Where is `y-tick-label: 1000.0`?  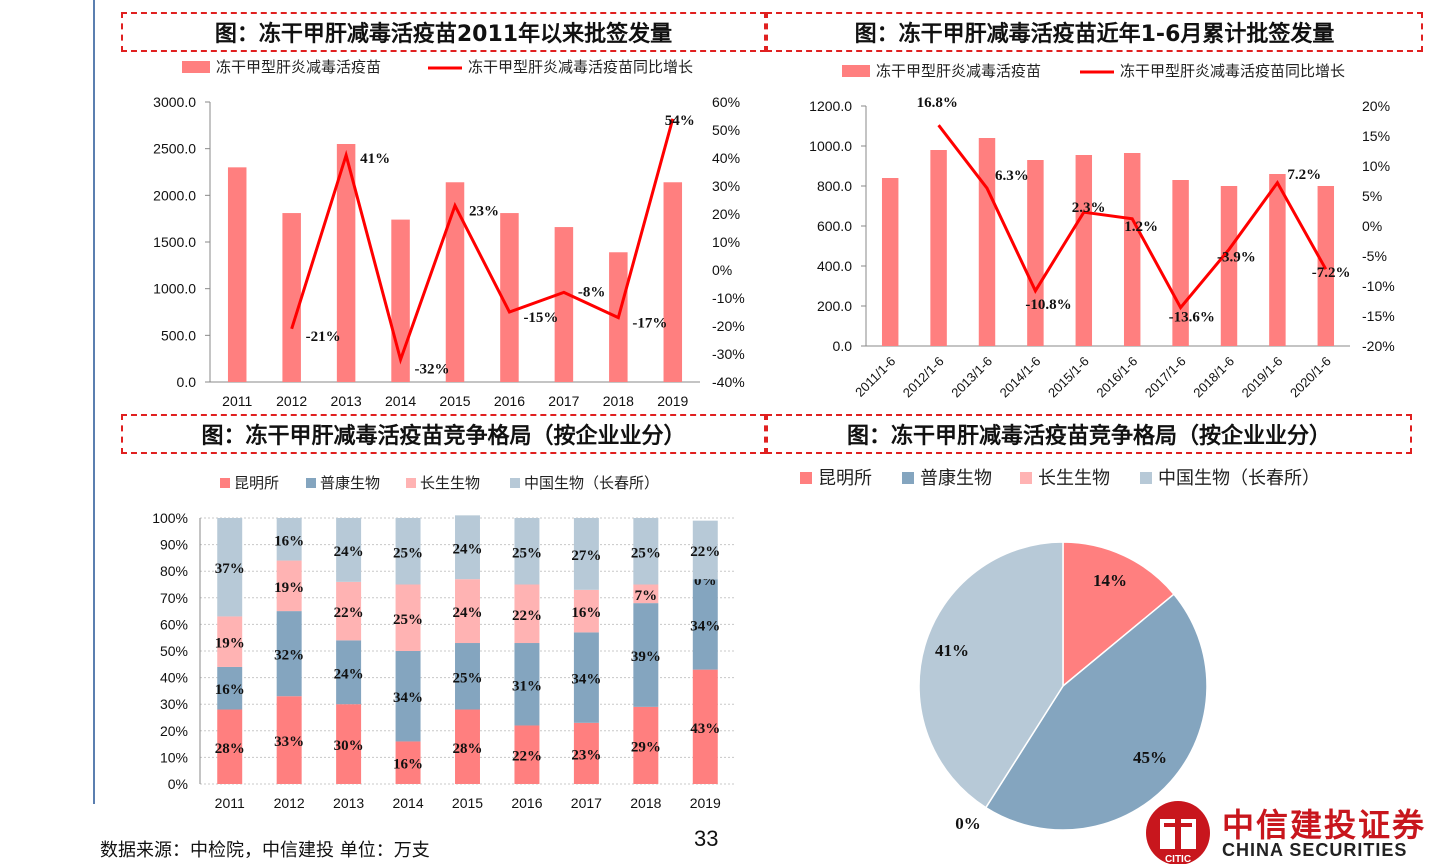 y-tick-label: 1000.0 is located at coordinates (174, 289).